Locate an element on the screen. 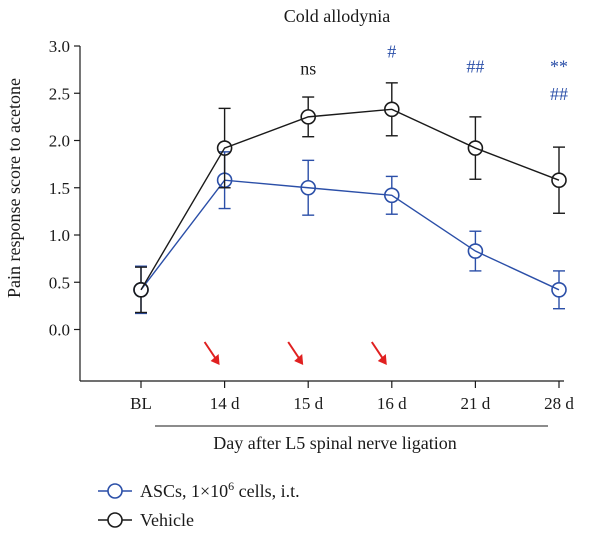 This screenshot has height=536, width=600. x-tick-label: 21 d is located at coordinates (476, 403).